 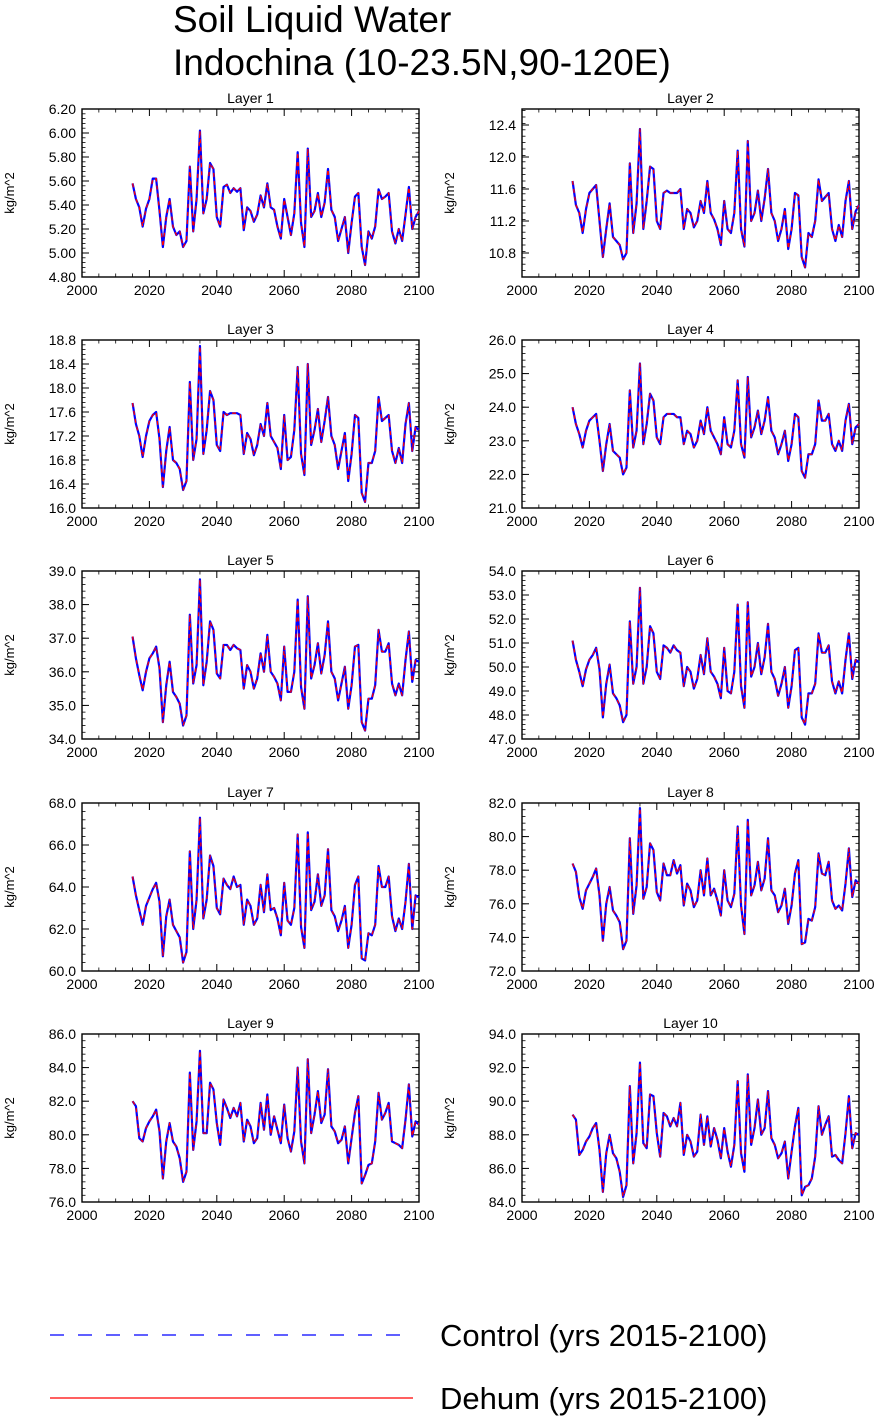 What do you see at coordinates (502, 619) in the screenshot?
I see `y-tick-label: 52.0` at bounding box center [502, 619].